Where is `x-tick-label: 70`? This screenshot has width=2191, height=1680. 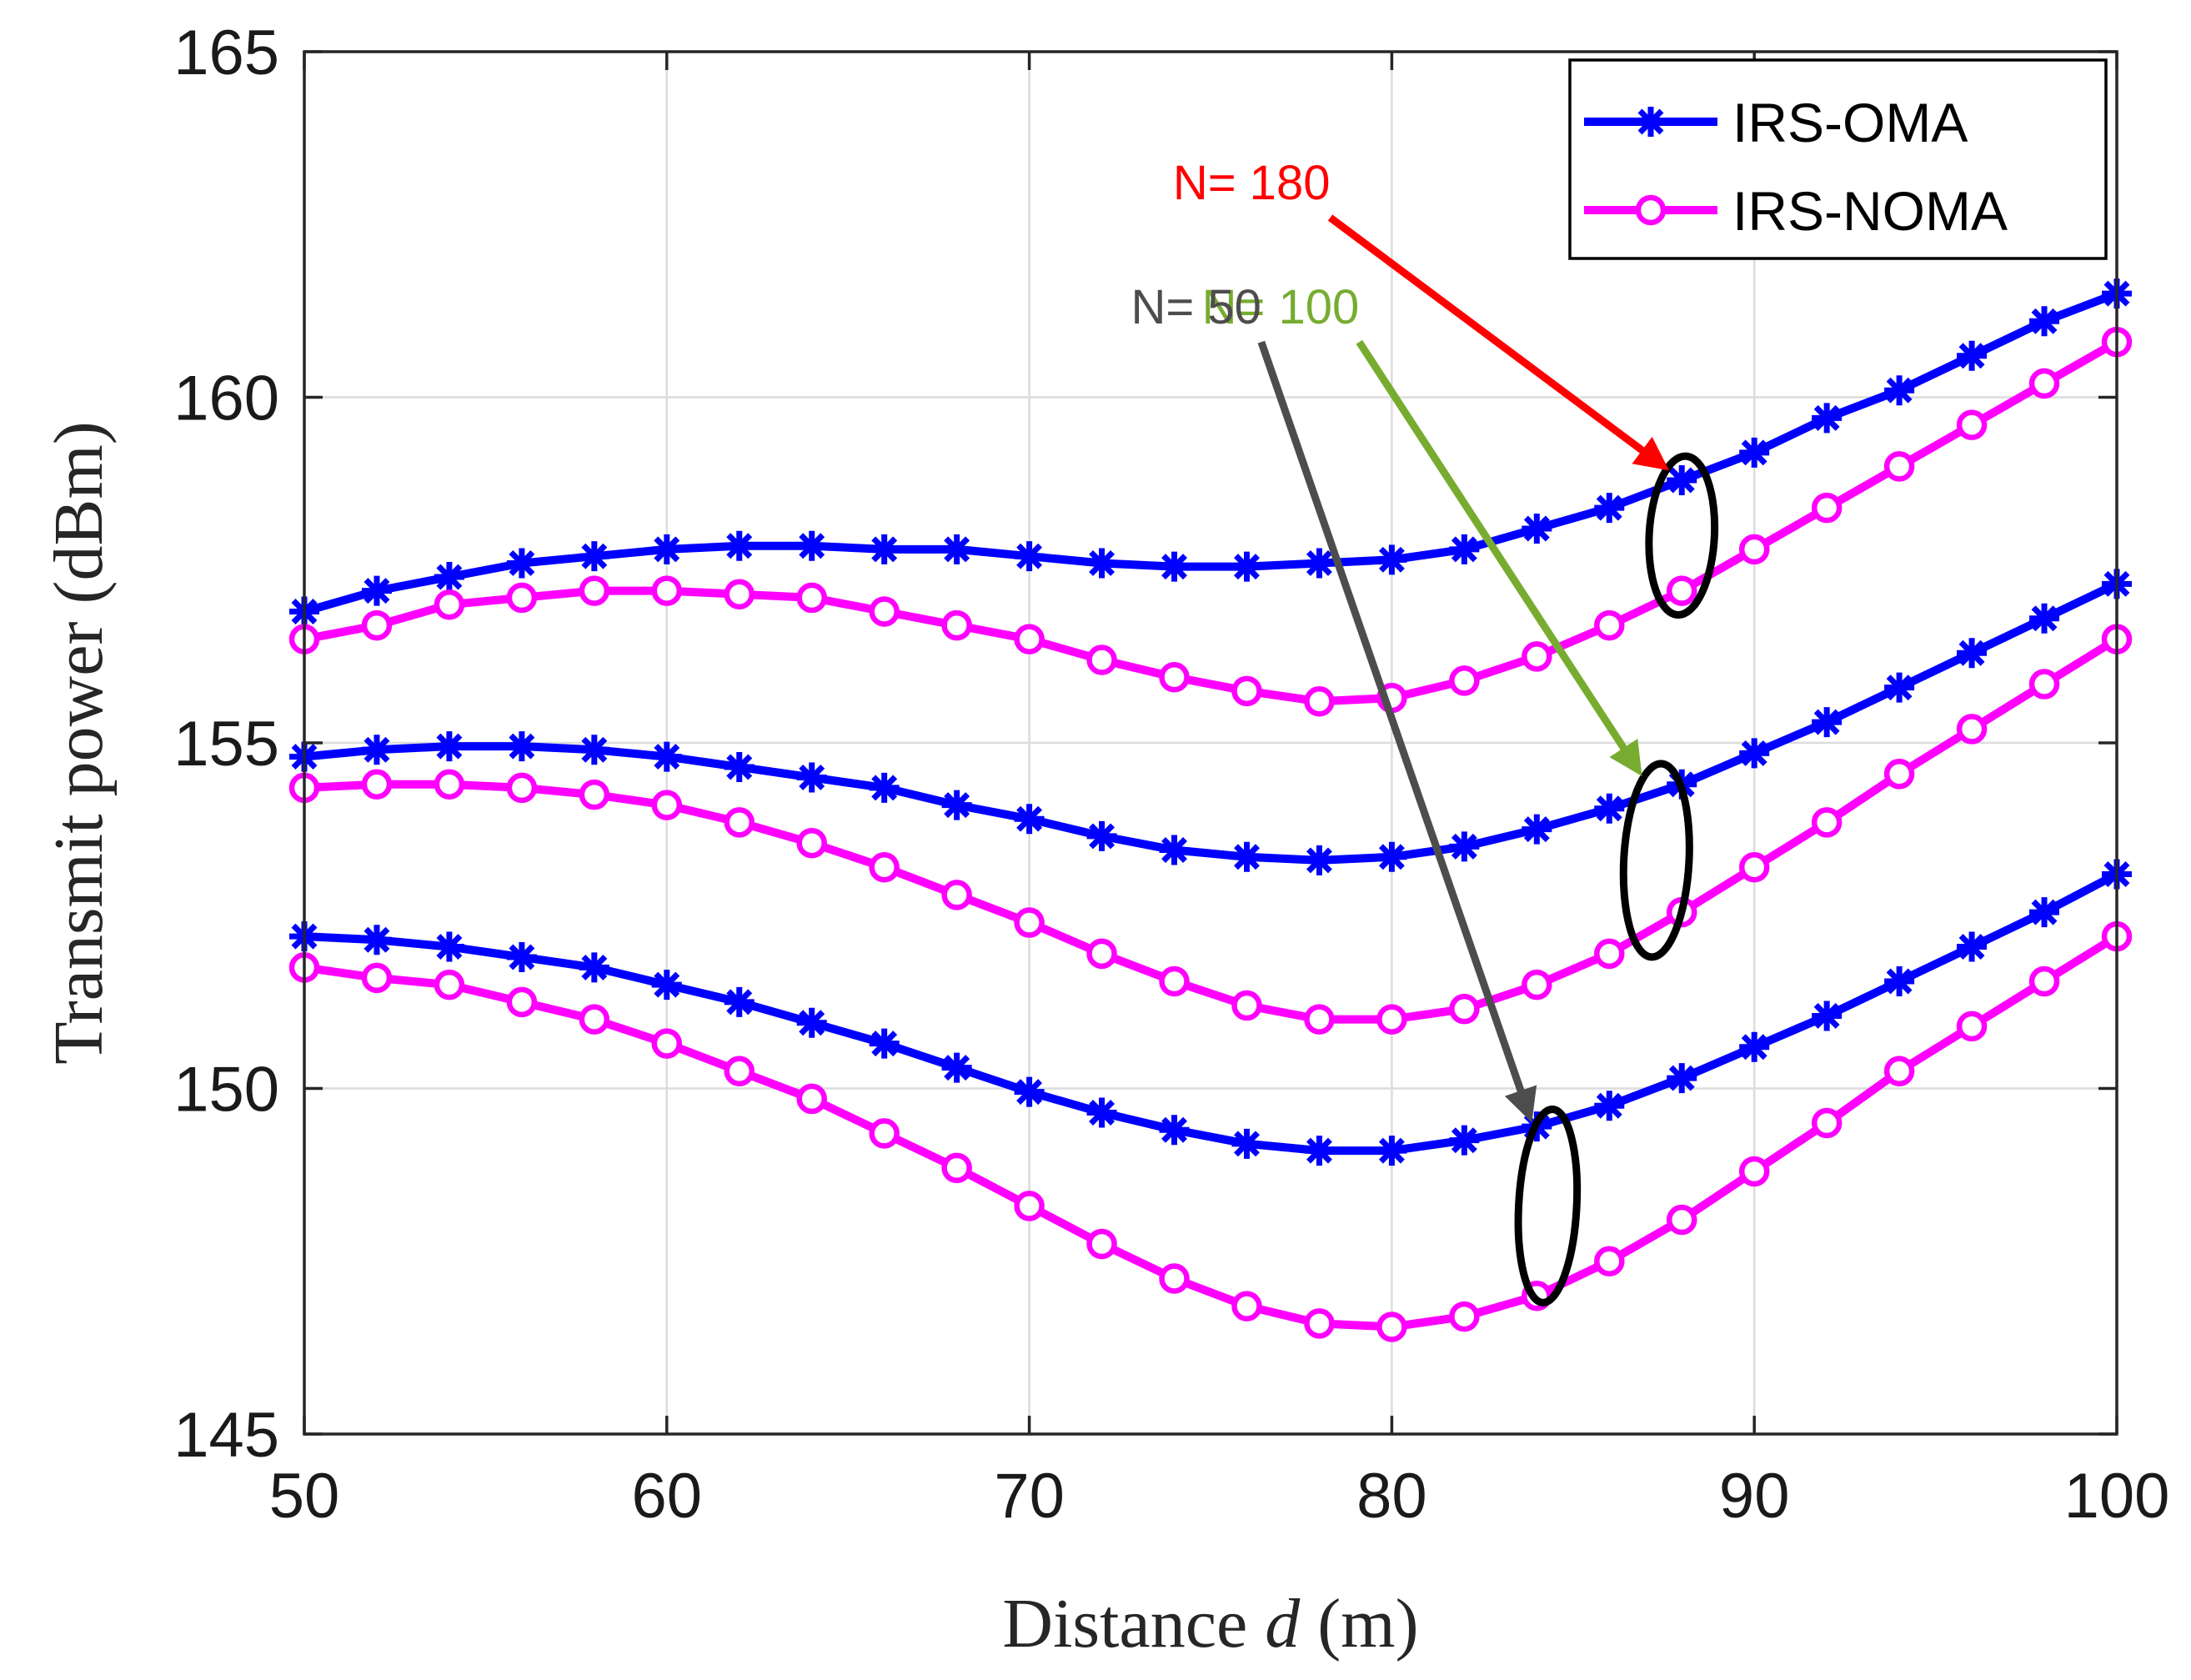
x-tick-label: 70 is located at coordinates (1029, 1496).